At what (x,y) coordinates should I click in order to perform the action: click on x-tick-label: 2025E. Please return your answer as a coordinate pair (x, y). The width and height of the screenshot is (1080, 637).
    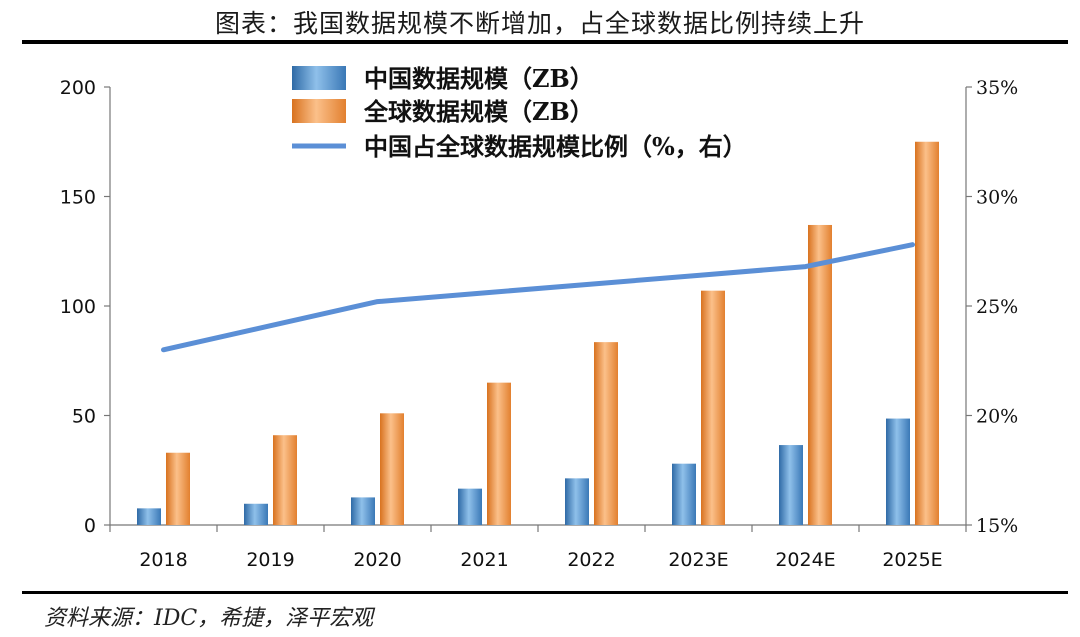
    Looking at the image, I should click on (912, 560).